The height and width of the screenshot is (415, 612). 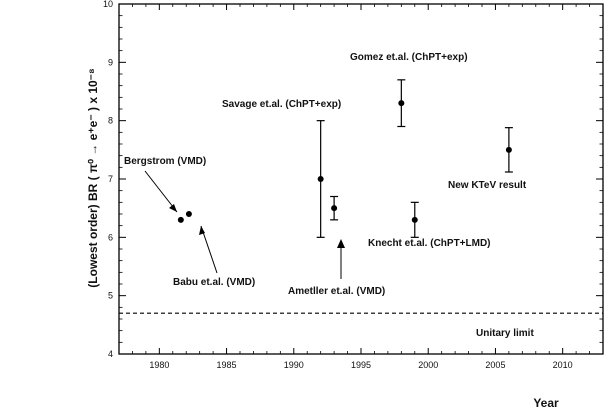 What do you see at coordinates (108, 4) in the screenshot?
I see `y-tick-label: 10` at bounding box center [108, 4].